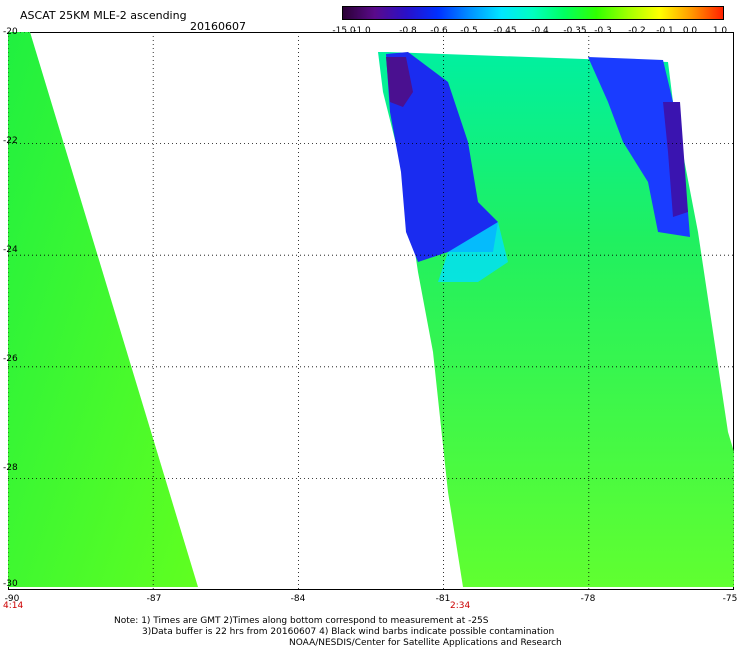 Image resolution: width=740 pixels, height=650 pixels. I want to click on cb-label: -0.45, so click(505, 31).